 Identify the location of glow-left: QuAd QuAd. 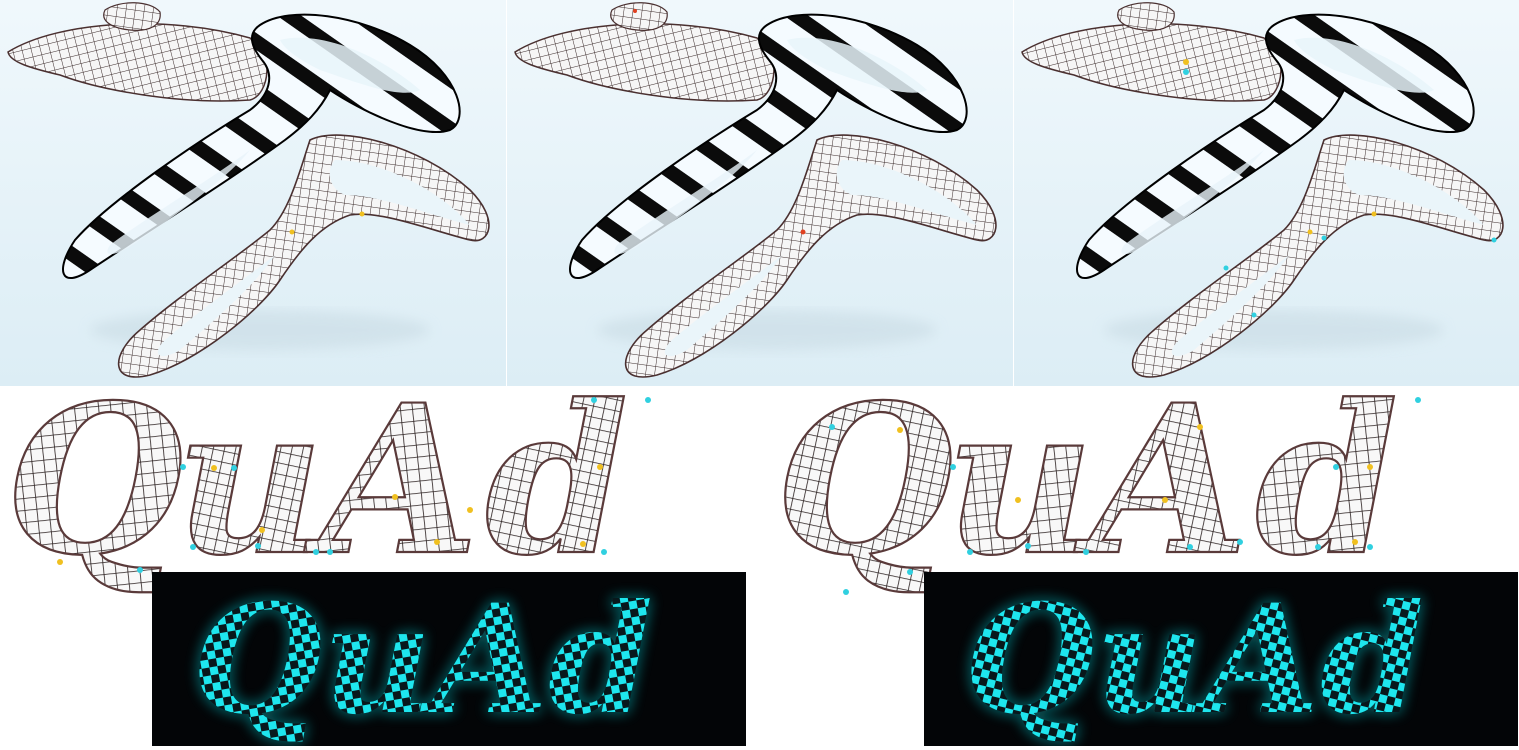
(449, 659).